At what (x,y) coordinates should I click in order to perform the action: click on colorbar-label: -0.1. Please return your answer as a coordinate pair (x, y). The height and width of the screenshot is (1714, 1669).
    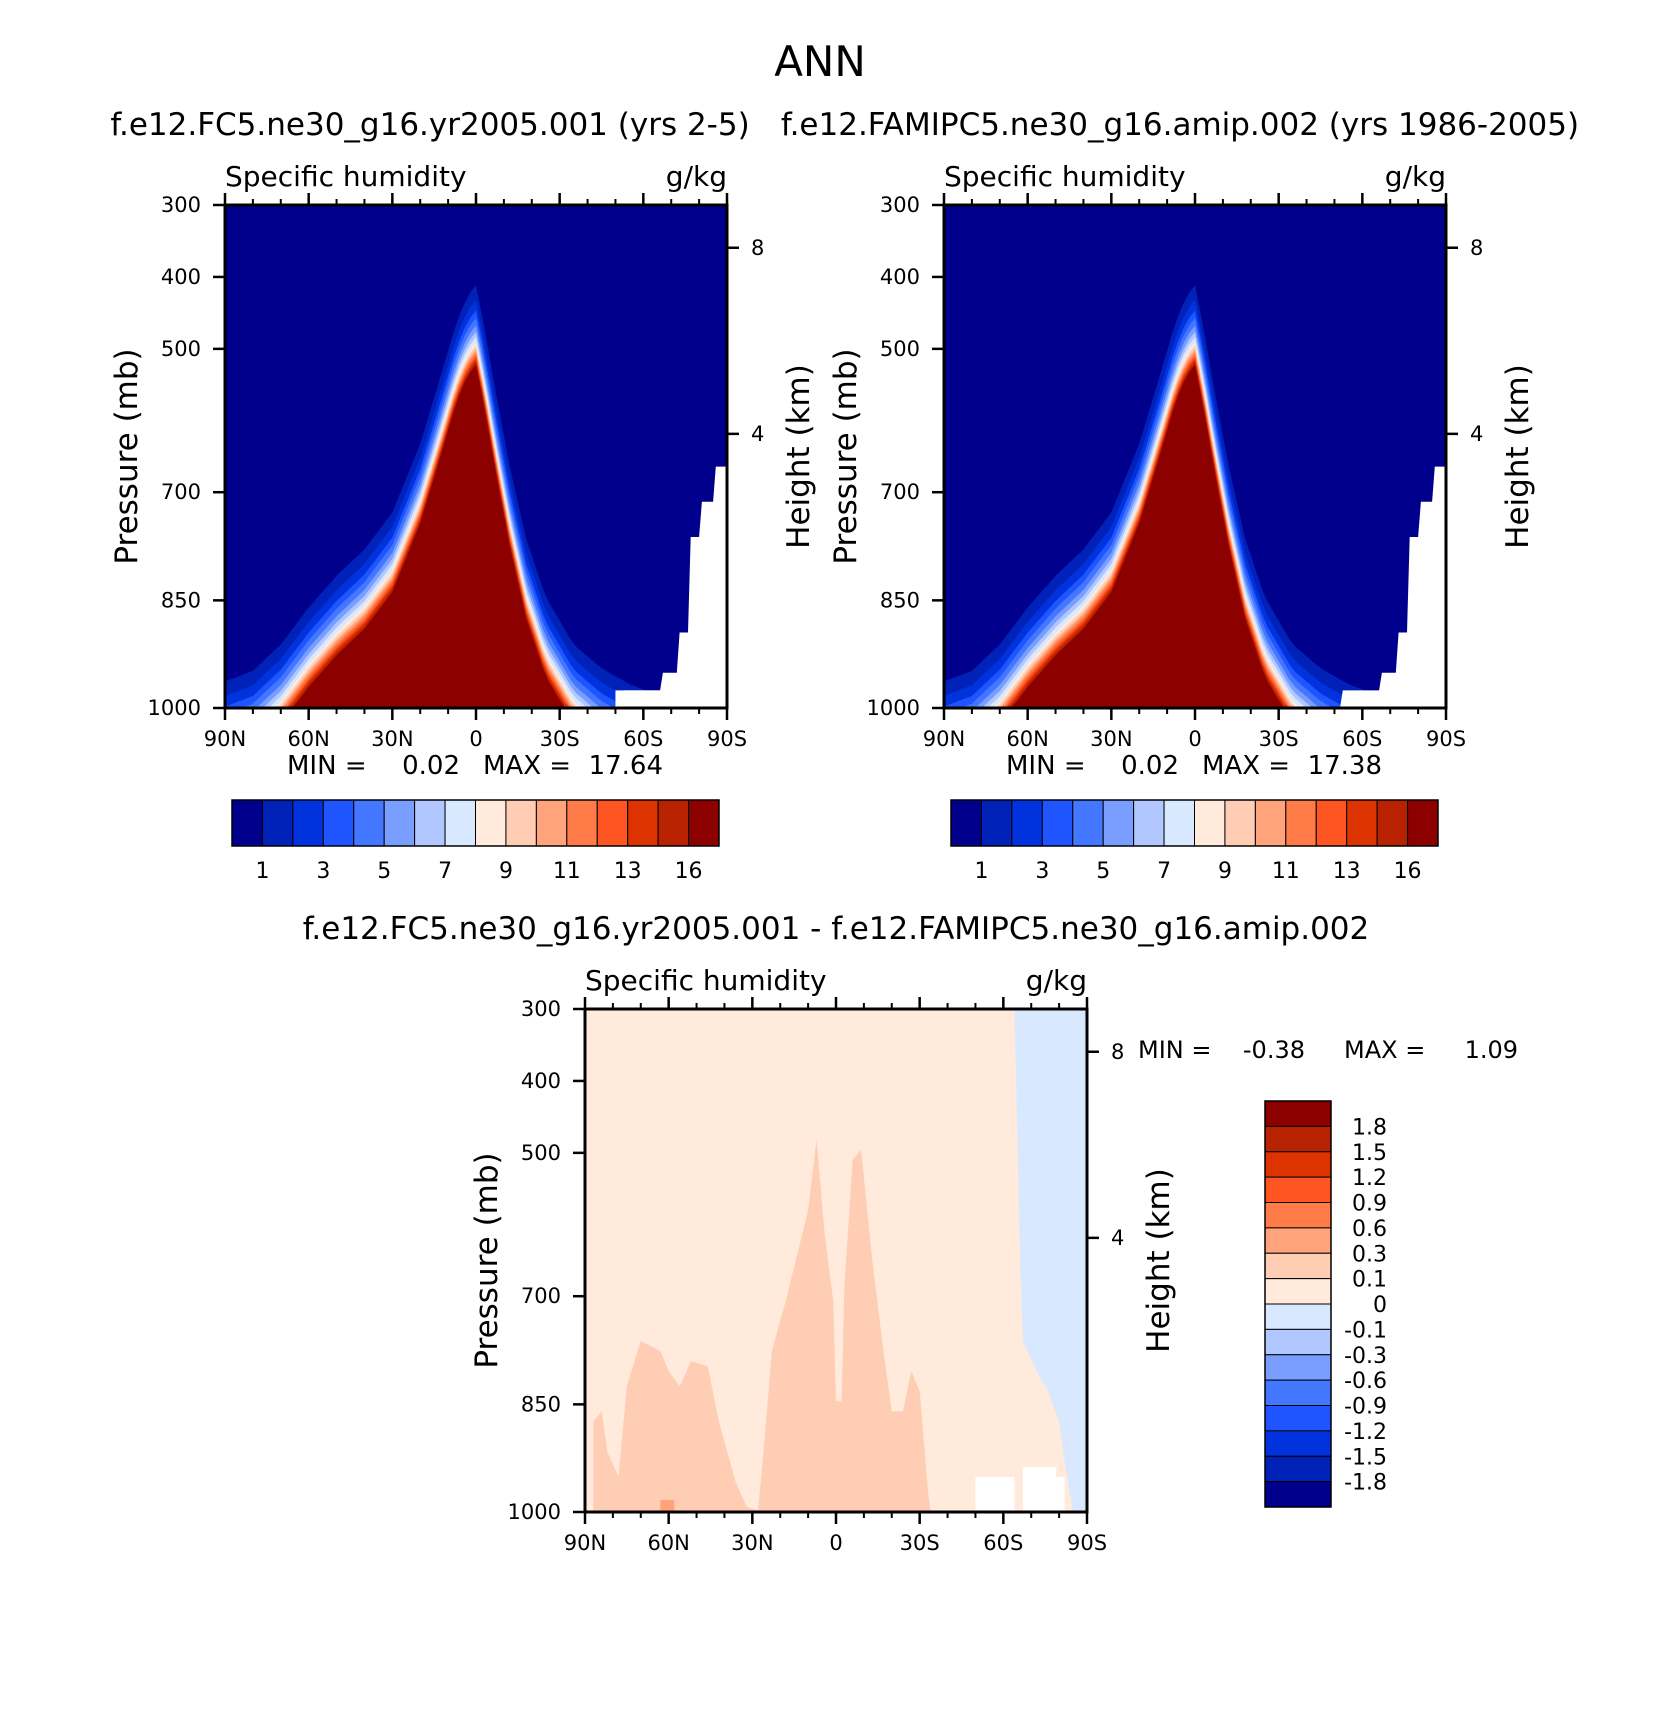
    Looking at the image, I should click on (1365, 1330).